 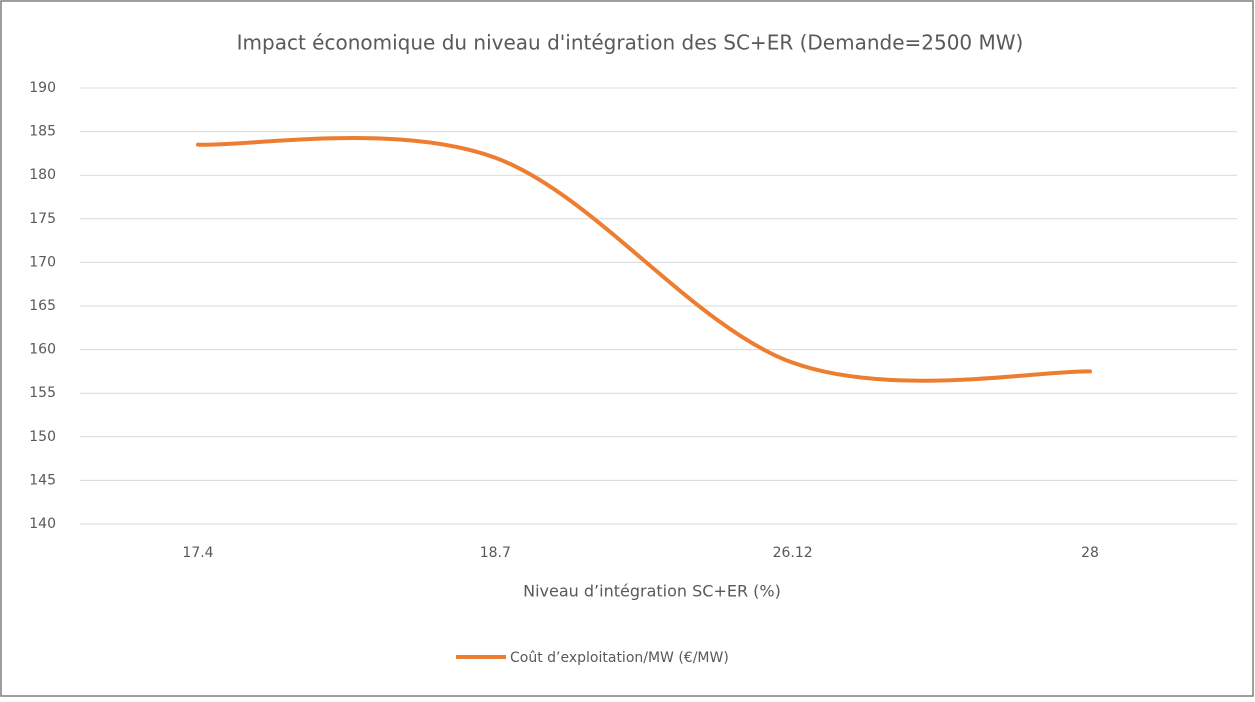 I want to click on x-tick-label: 18.7, so click(x=495, y=553).